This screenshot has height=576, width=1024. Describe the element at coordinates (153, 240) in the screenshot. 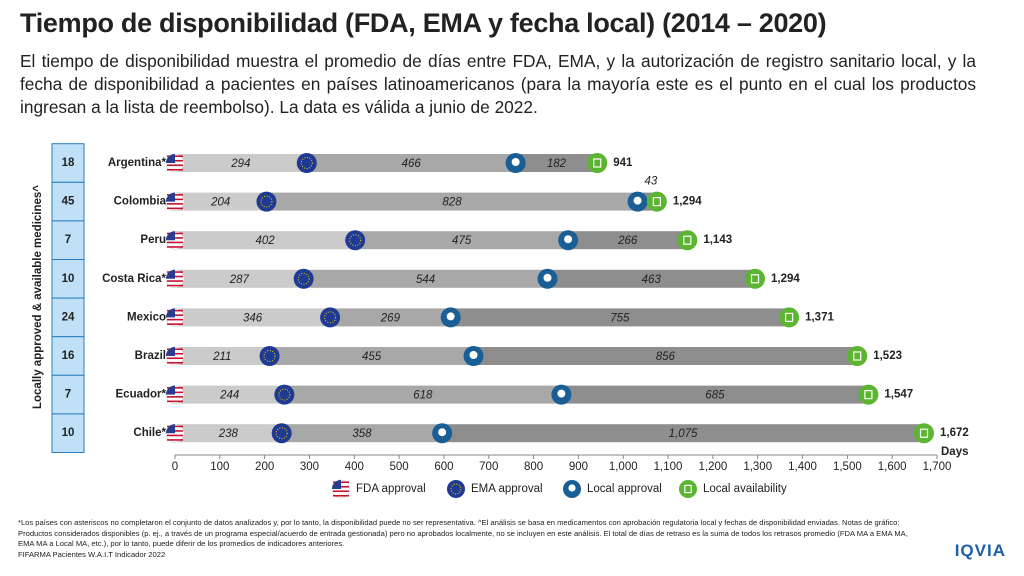

I see `category-label: Peru` at that location.